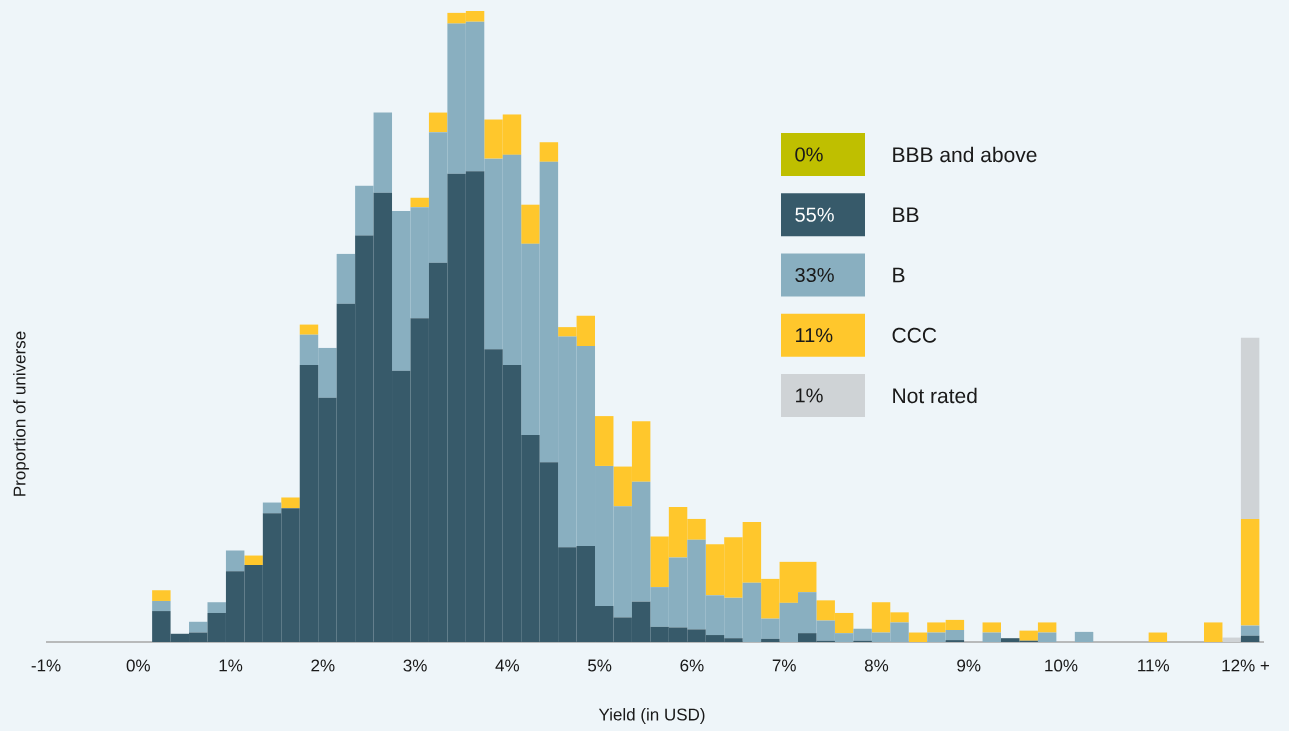 The image size is (1289, 731). Describe the element at coordinates (784, 665) in the screenshot. I see `x-tick-label: 7%` at that location.